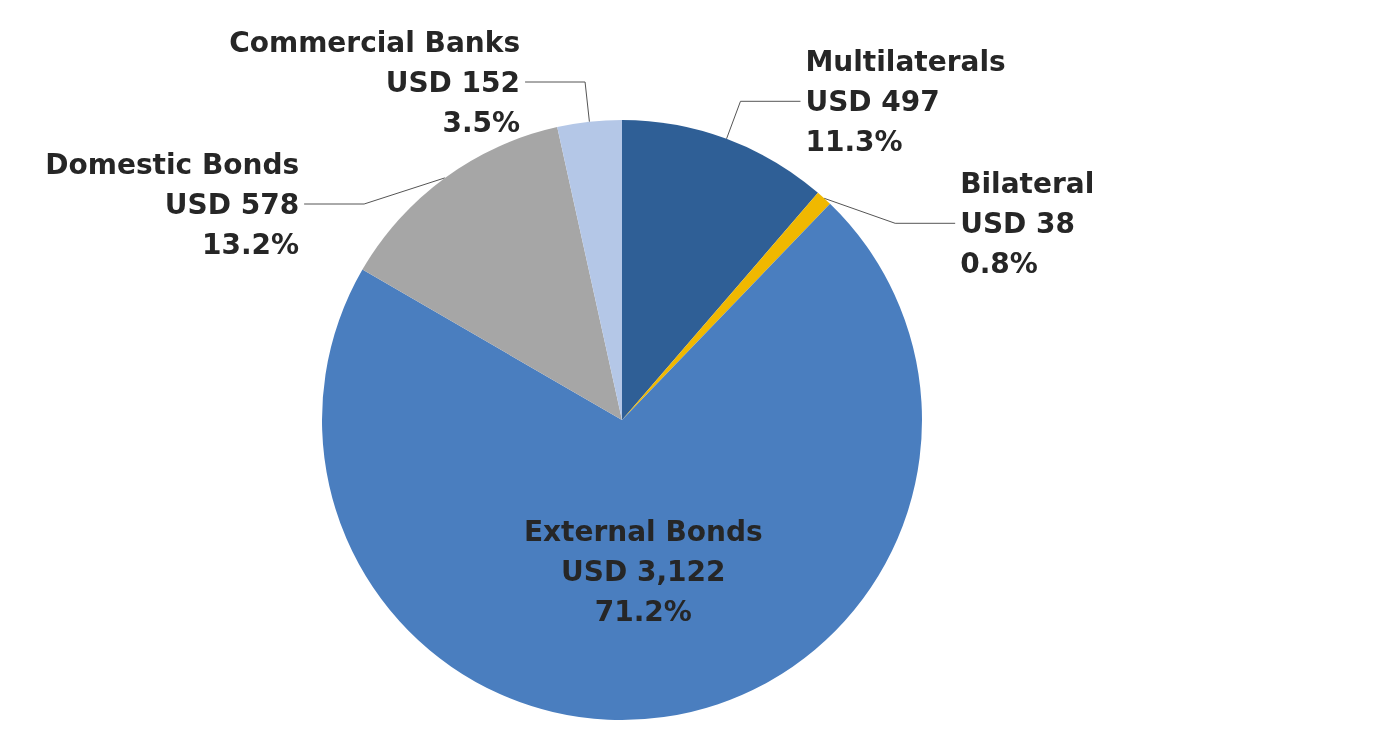  What do you see at coordinates (872, 121) in the screenshot?
I see `data-label: USD 497 11.3%` at bounding box center [872, 121].